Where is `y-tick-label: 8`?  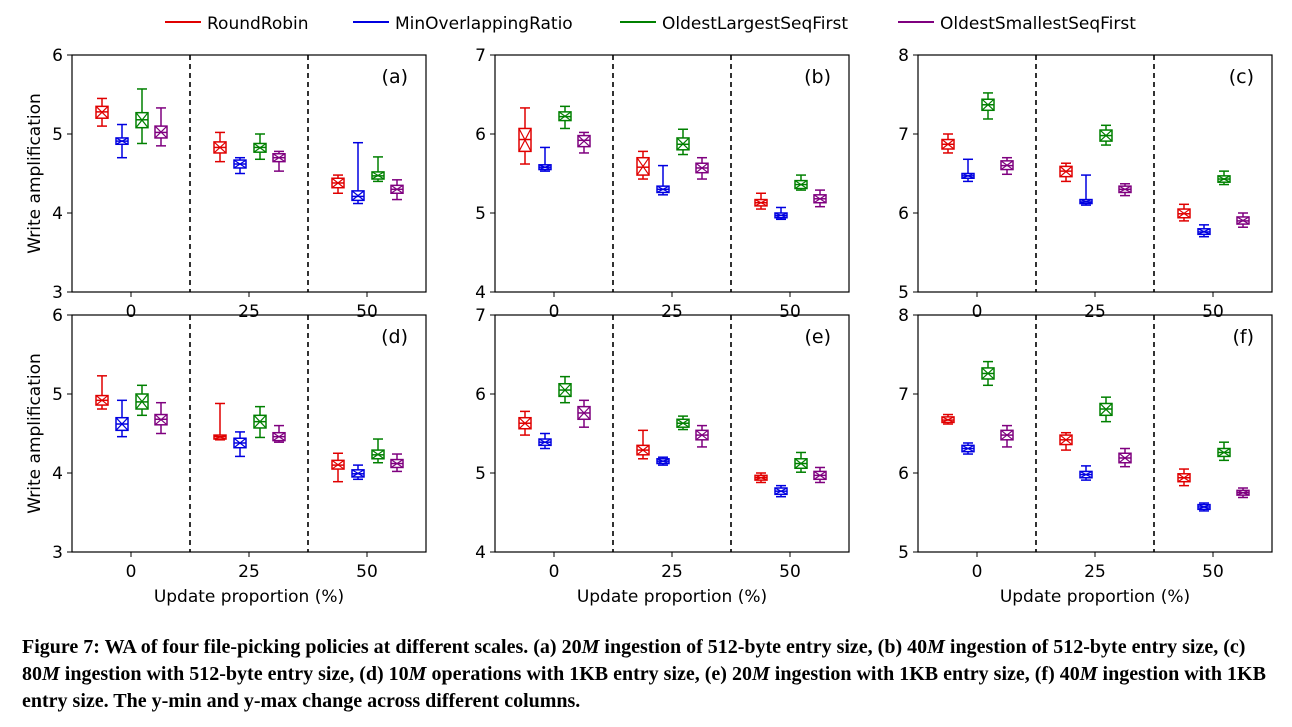 y-tick-label: 8 is located at coordinates (903, 316).